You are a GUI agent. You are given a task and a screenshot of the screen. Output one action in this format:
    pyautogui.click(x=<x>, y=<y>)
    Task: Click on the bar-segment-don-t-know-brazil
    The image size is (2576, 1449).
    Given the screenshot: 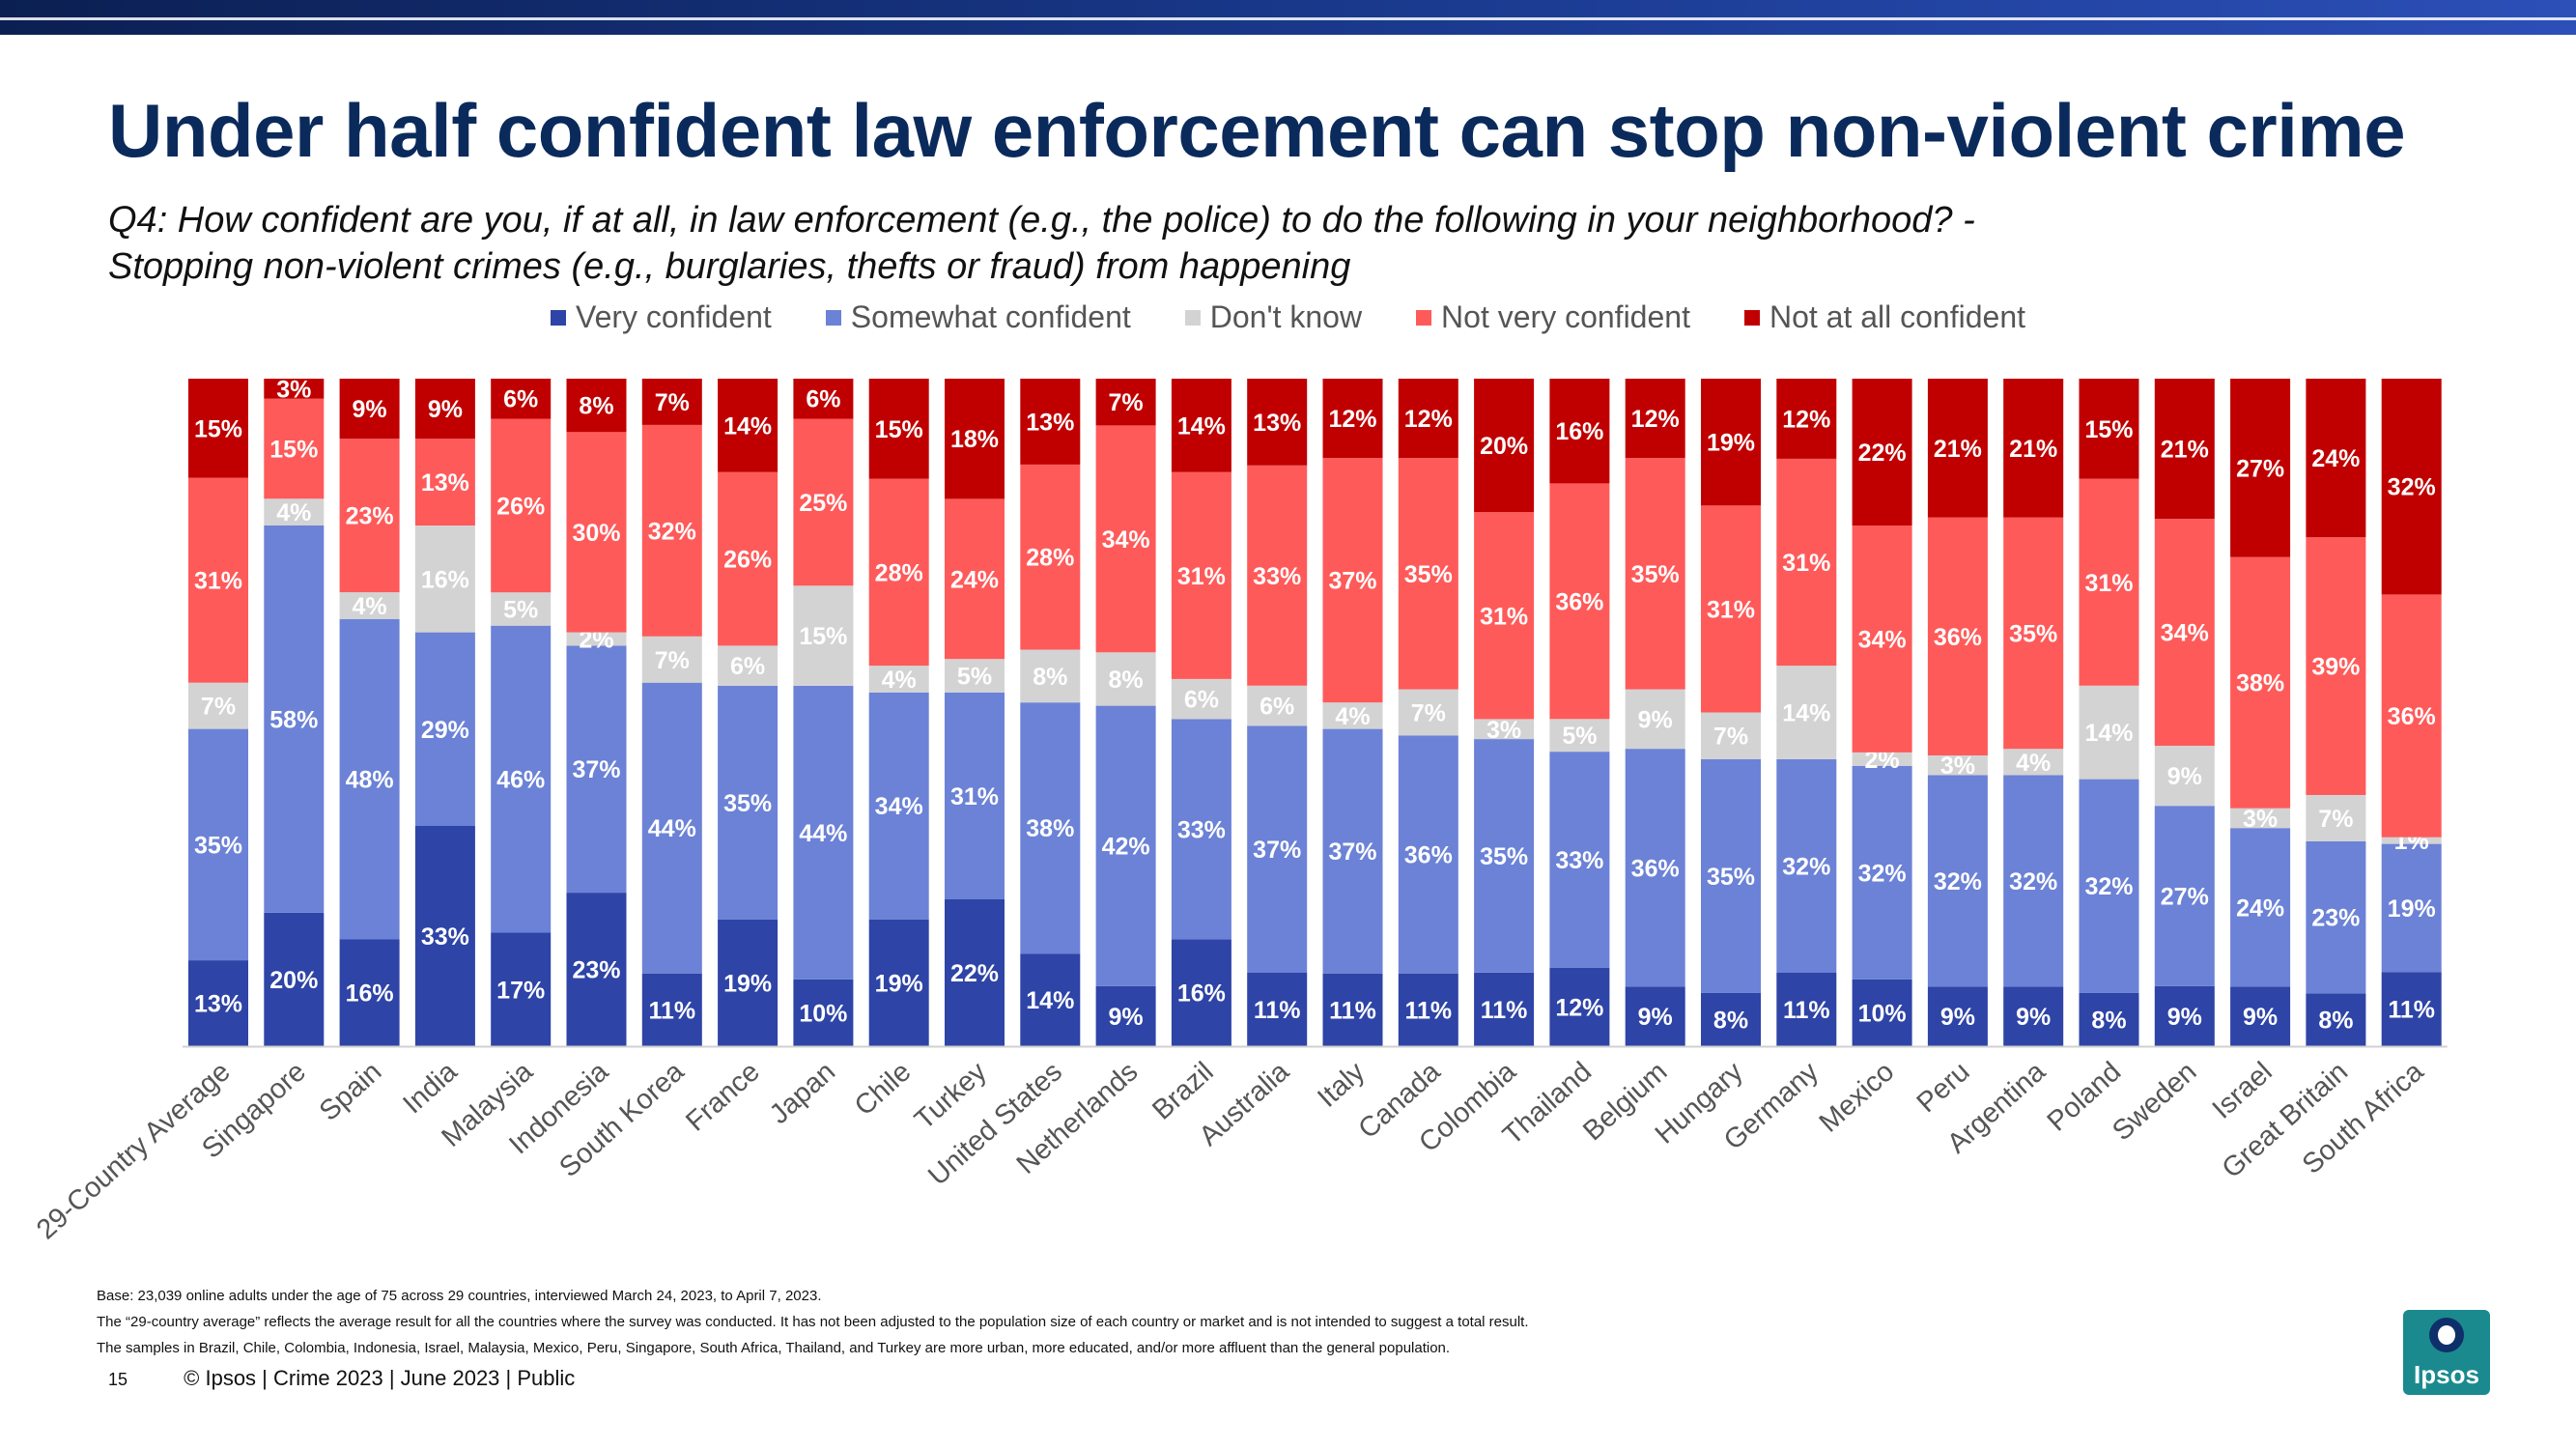 What is the action you would take?
    pyautogui.click(x=1201, y=699)
    